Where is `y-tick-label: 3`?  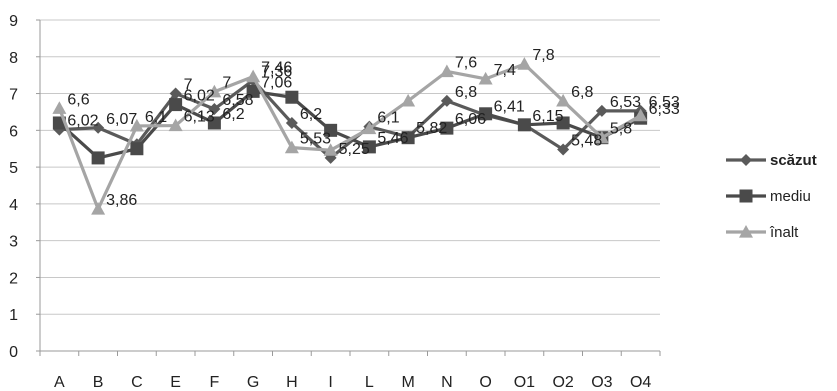 y-tick-label: 3 is located at coordinates (13, 242).